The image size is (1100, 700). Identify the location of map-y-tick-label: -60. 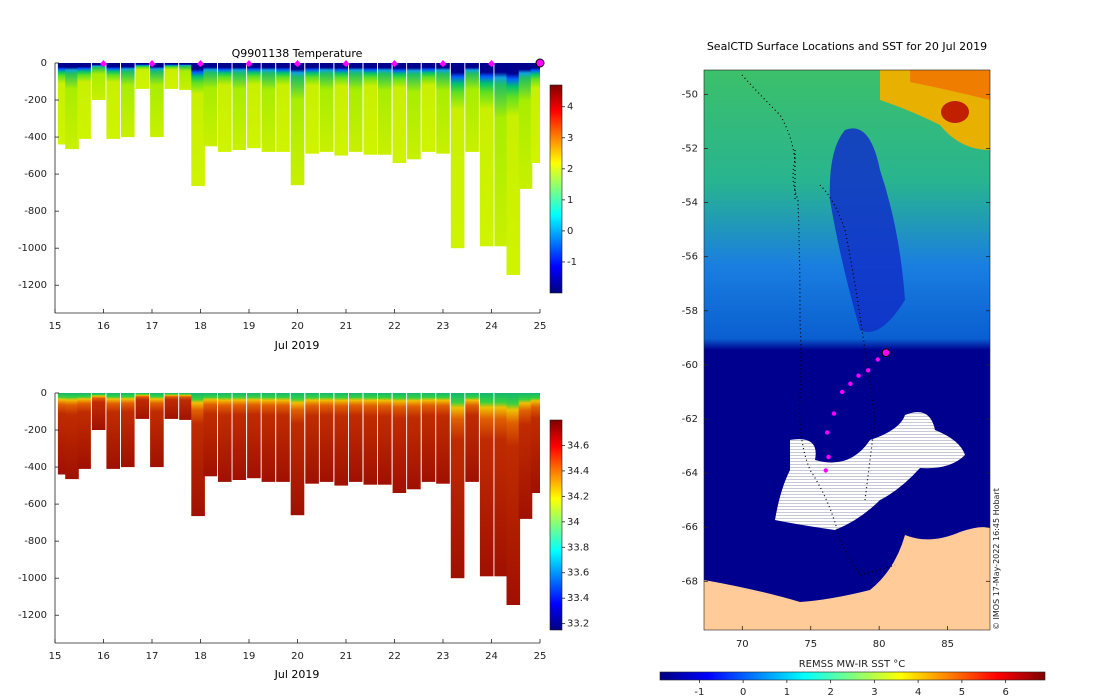
(690, 365).